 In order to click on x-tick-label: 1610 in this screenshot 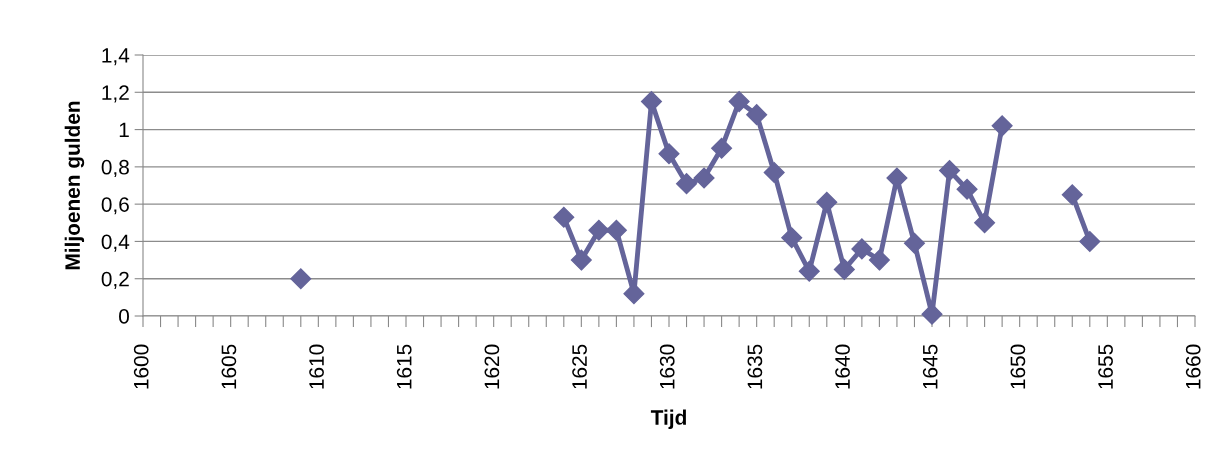, I will do `click(316, 366)`.